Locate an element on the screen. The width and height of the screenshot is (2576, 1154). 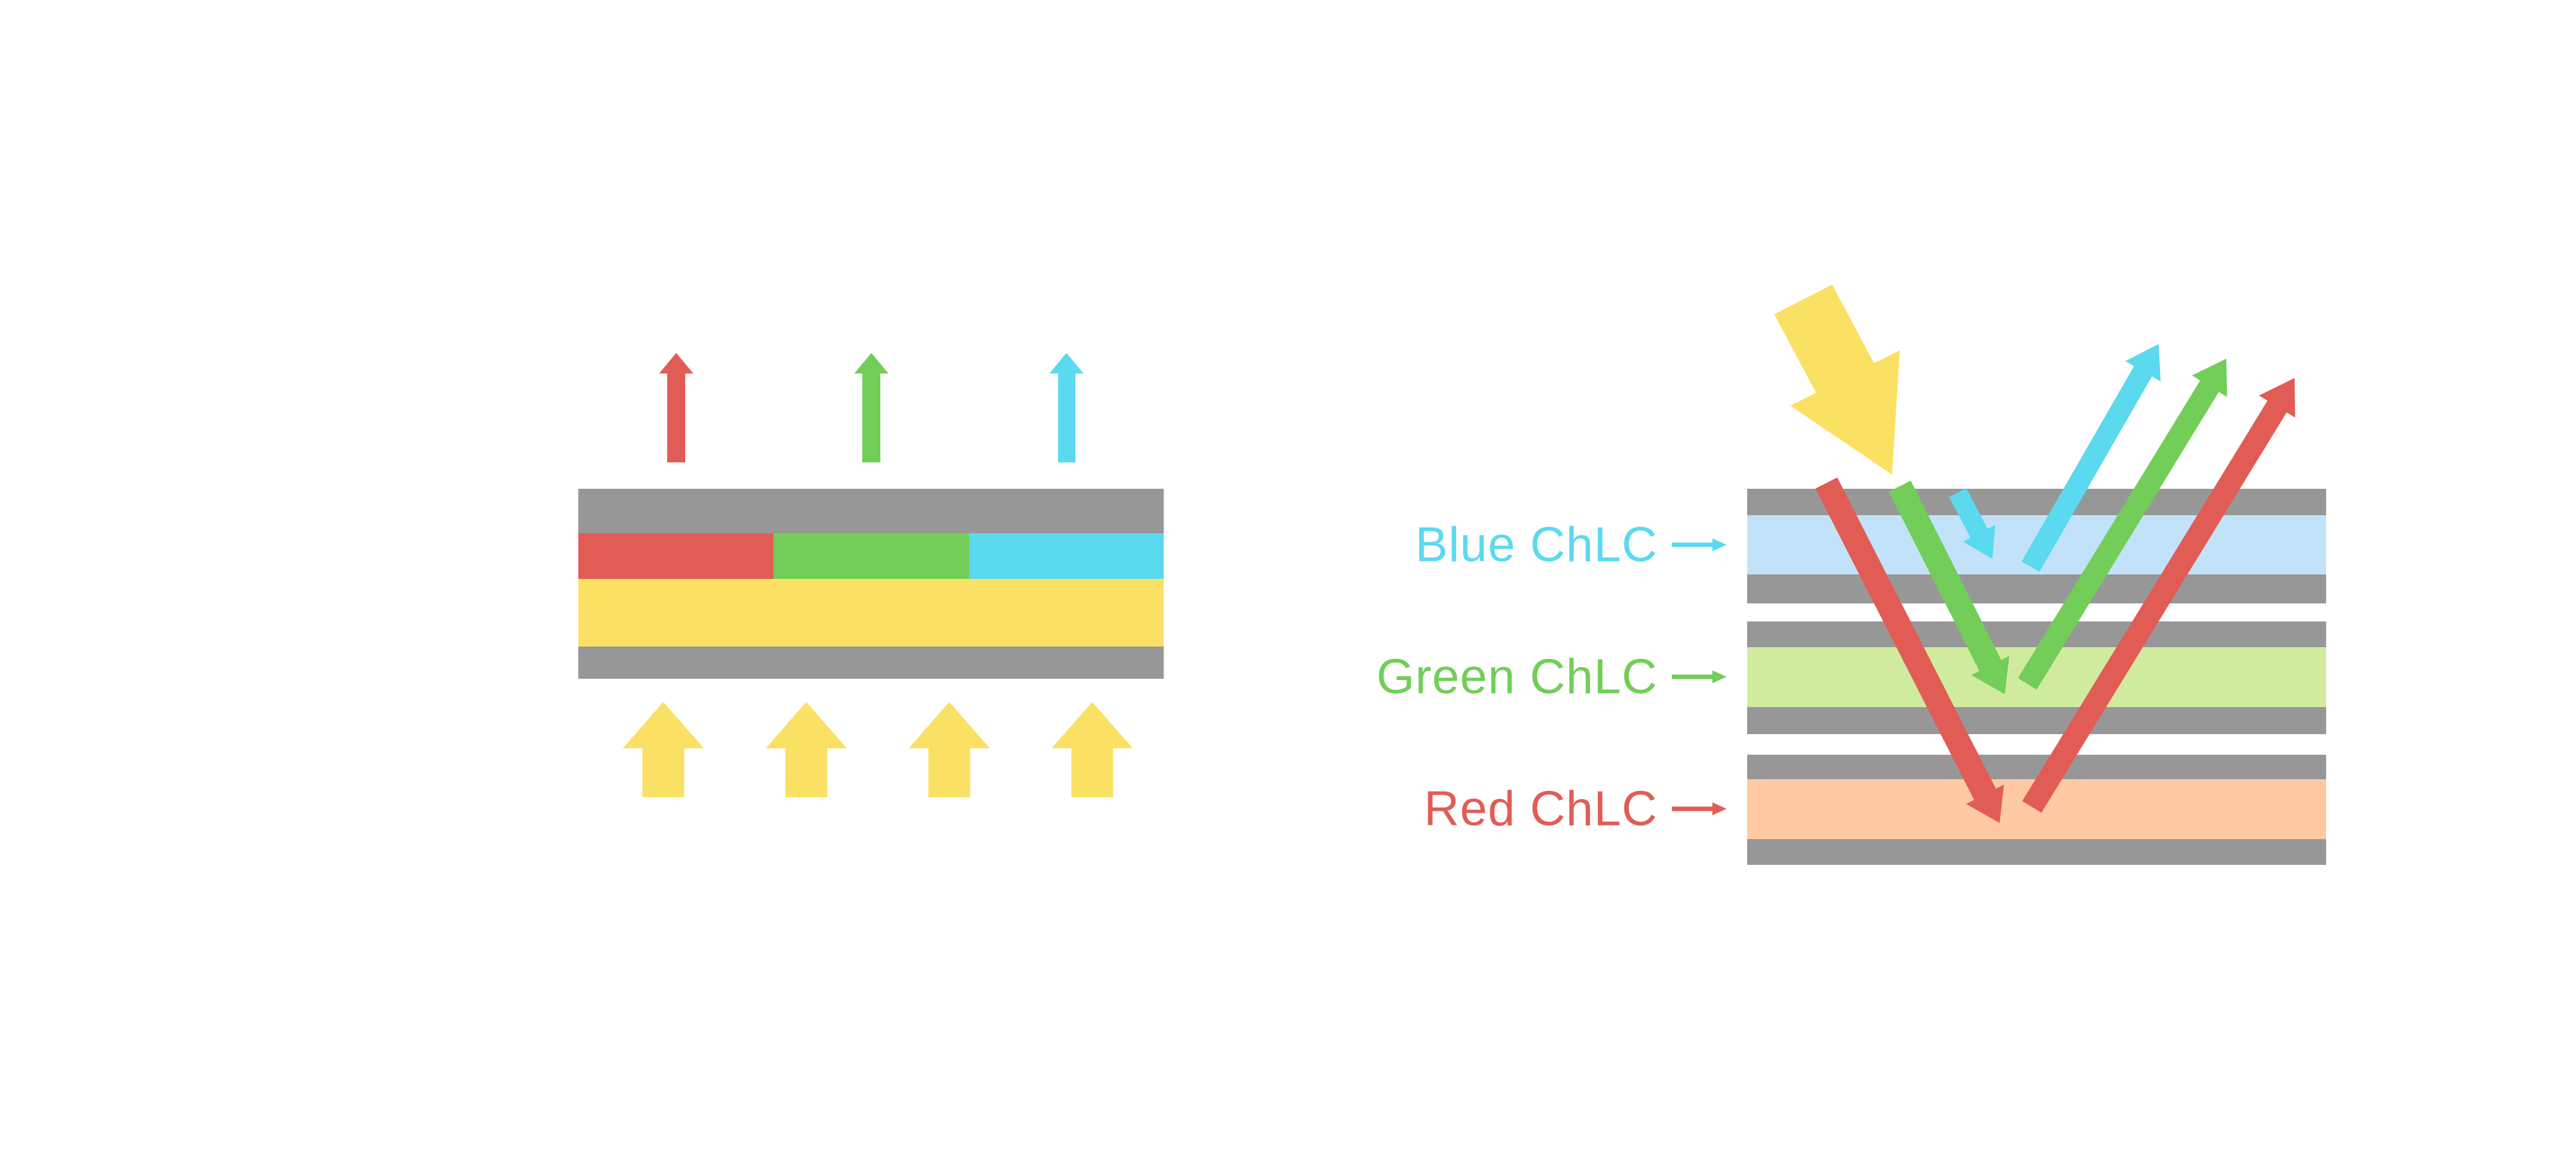
green-reflected-arrow-icon is located at coordinates (2123, 524).